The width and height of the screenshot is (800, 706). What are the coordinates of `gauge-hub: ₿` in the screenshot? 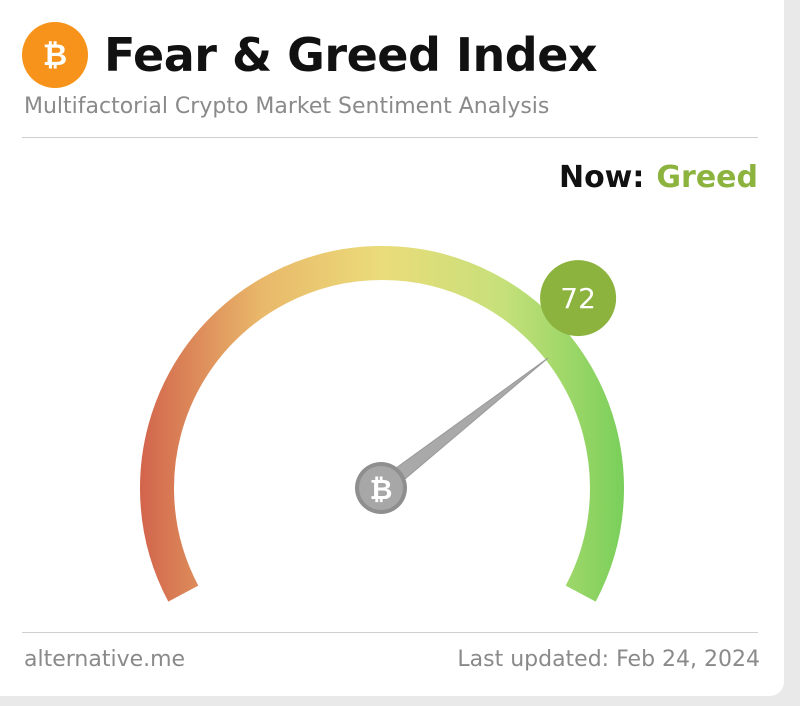 It's located at (381, 488).